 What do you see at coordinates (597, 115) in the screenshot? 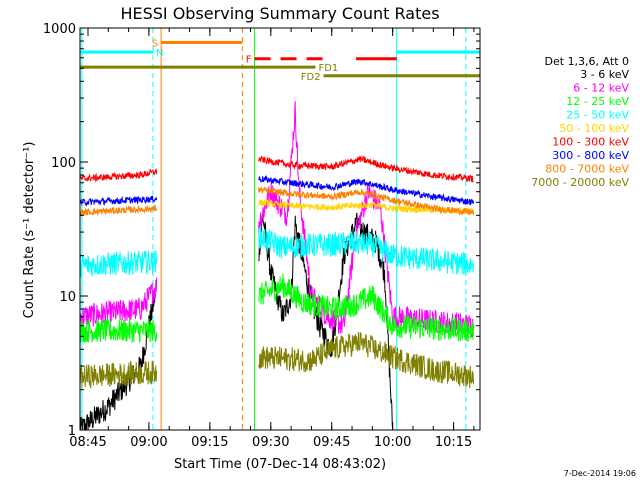
I see `legend-entry: 25 - 50 keV` at bounding box center [597, 115].